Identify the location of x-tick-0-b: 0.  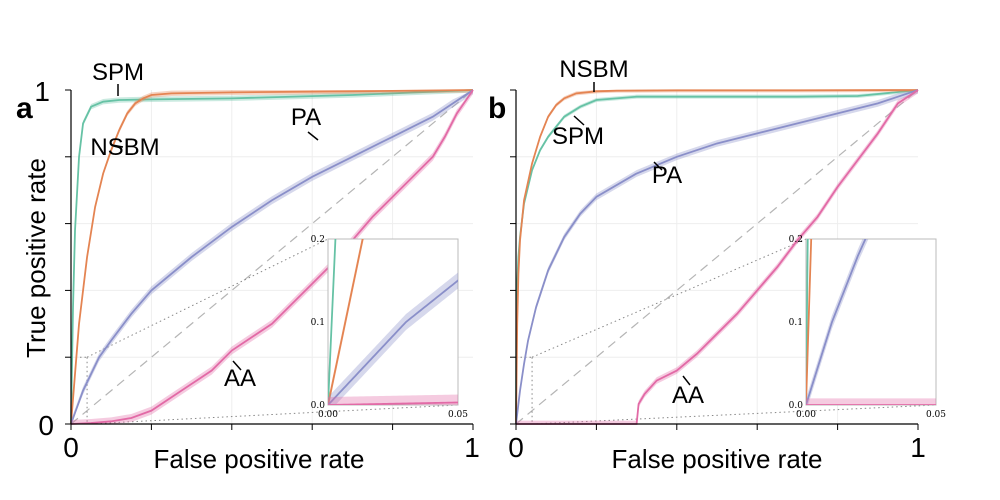
(516, 447).